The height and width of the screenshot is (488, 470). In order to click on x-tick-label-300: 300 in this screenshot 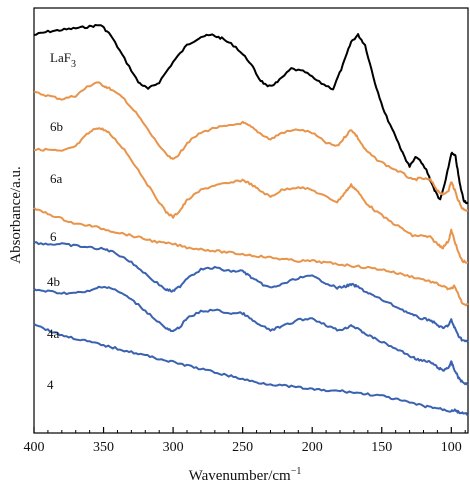, I will do `click(173, 447)`.